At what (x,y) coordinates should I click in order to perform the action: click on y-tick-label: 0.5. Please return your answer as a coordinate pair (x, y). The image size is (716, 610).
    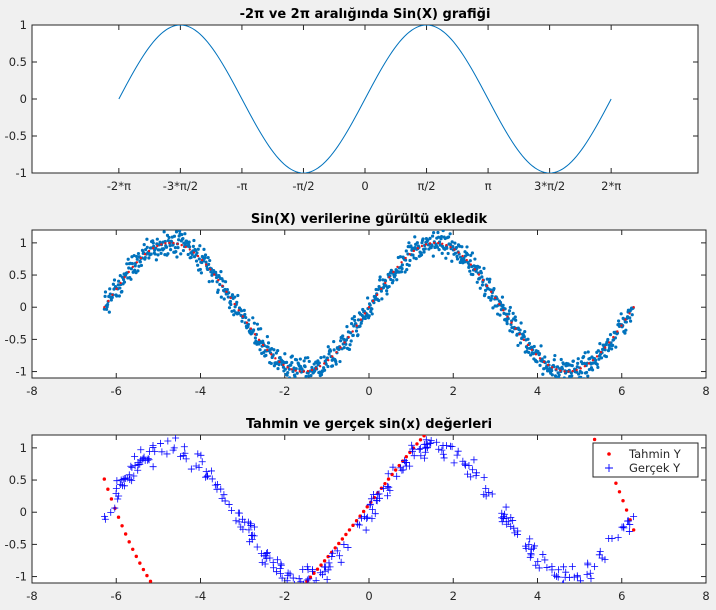
    Looking at the image, I should click on (18, 480).